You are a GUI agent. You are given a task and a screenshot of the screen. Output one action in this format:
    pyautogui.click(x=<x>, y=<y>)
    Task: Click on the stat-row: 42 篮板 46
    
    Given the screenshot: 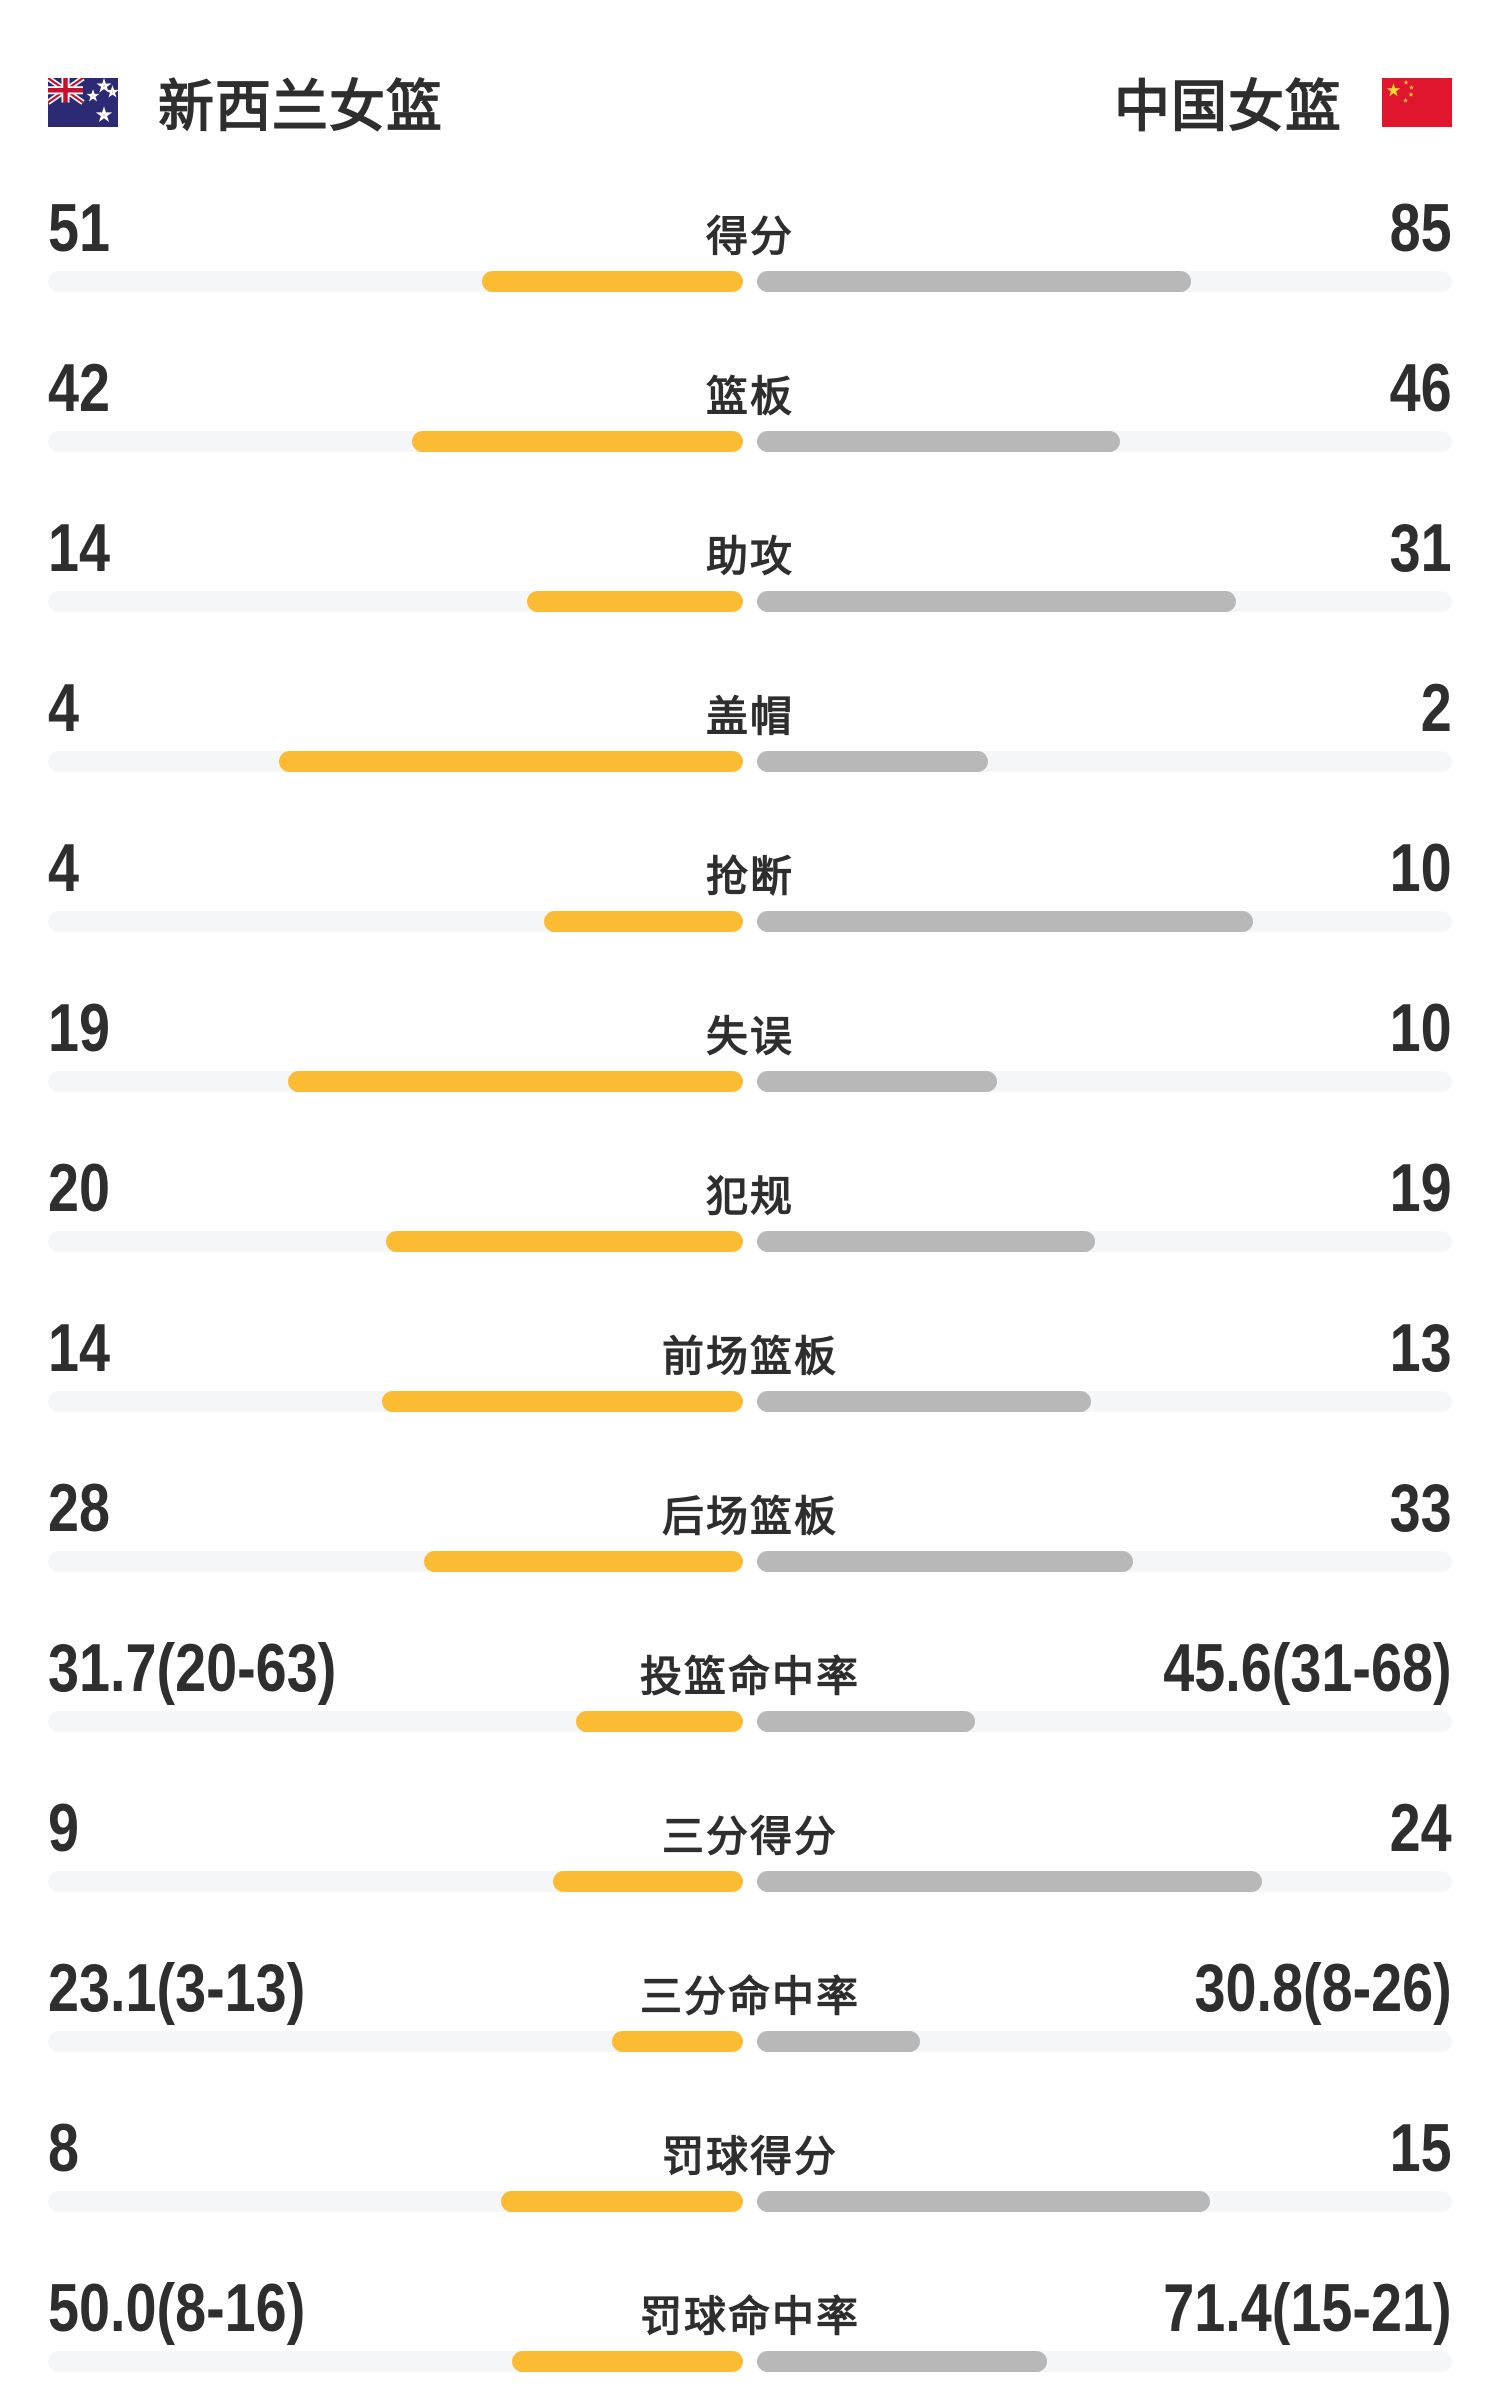 What is the action you would take?
    pyautogui.click(x=750, y=400)
    